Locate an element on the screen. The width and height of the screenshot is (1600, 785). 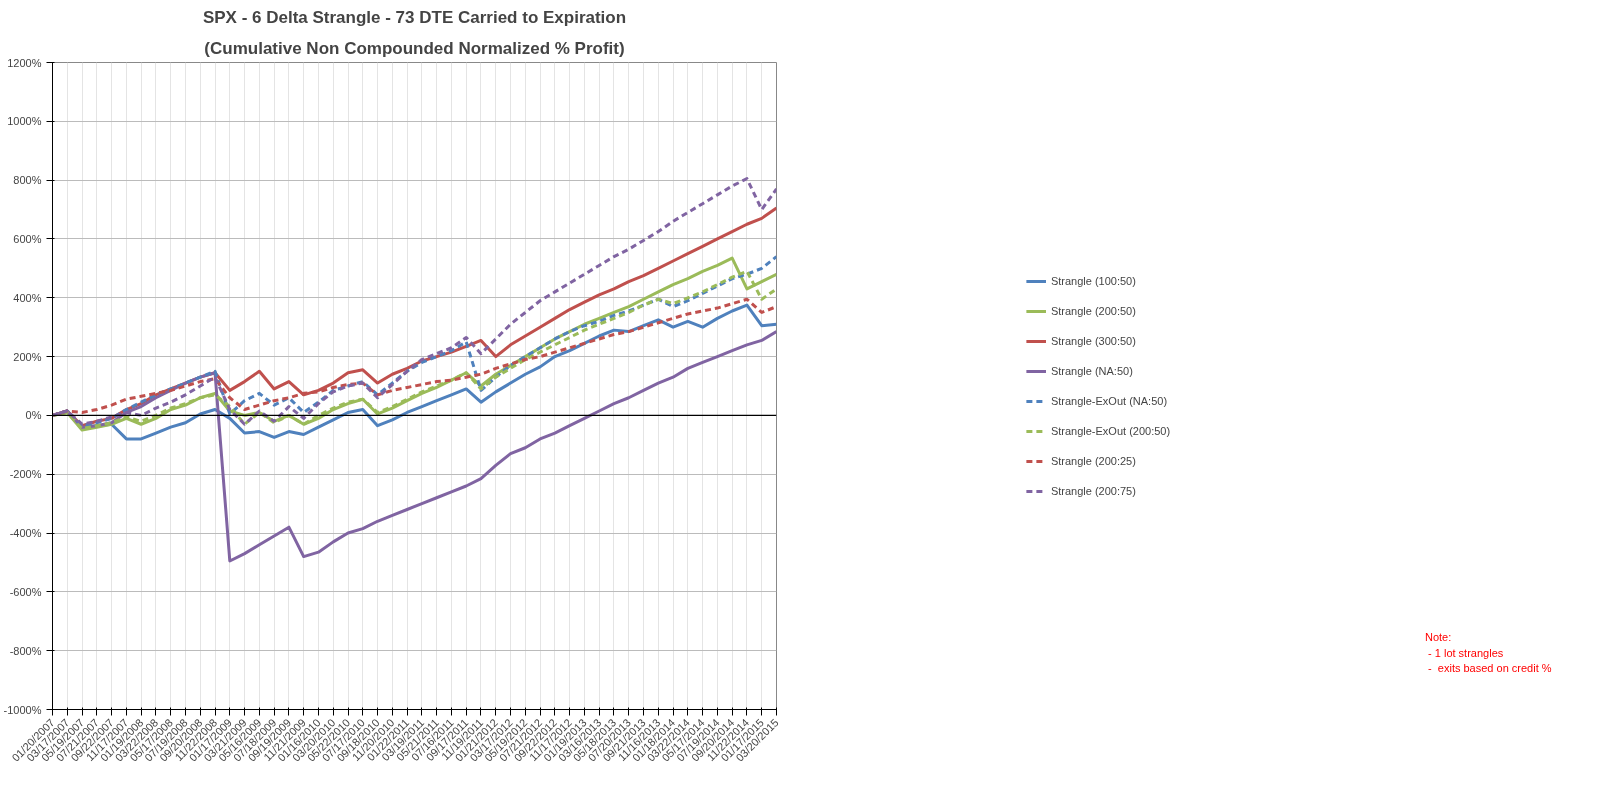
y-tick-label: -800% is located at coordinates (25, 650).